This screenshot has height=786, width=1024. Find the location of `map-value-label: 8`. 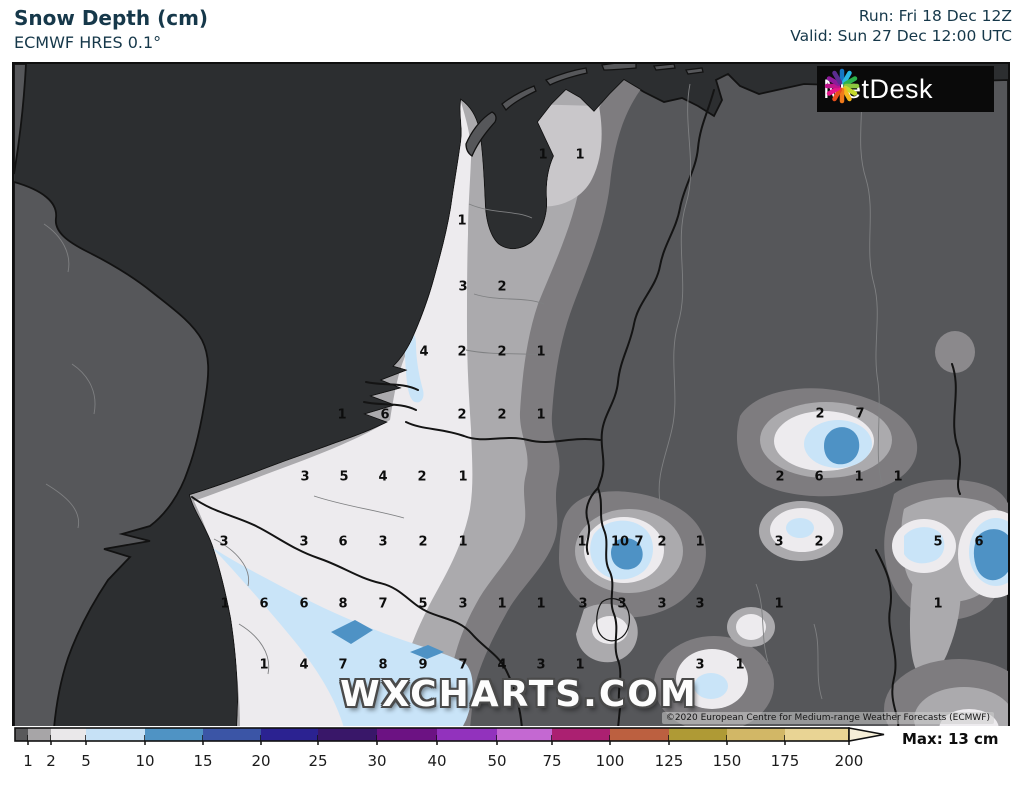

map-value-label: 8 is located at coordinates (383, 665).